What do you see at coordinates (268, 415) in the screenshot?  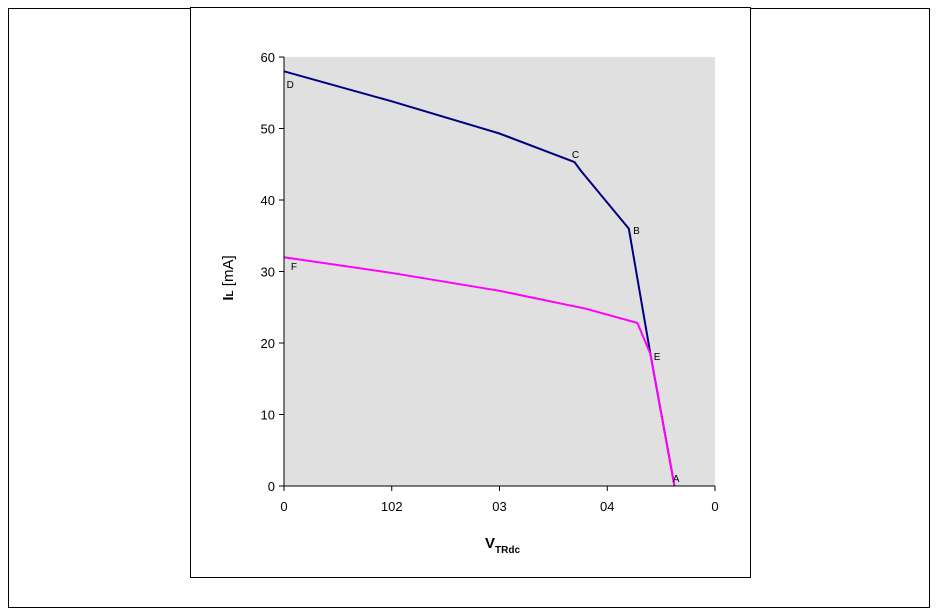 I see `y-tick-label: 10` at bounding box center [268, 415].